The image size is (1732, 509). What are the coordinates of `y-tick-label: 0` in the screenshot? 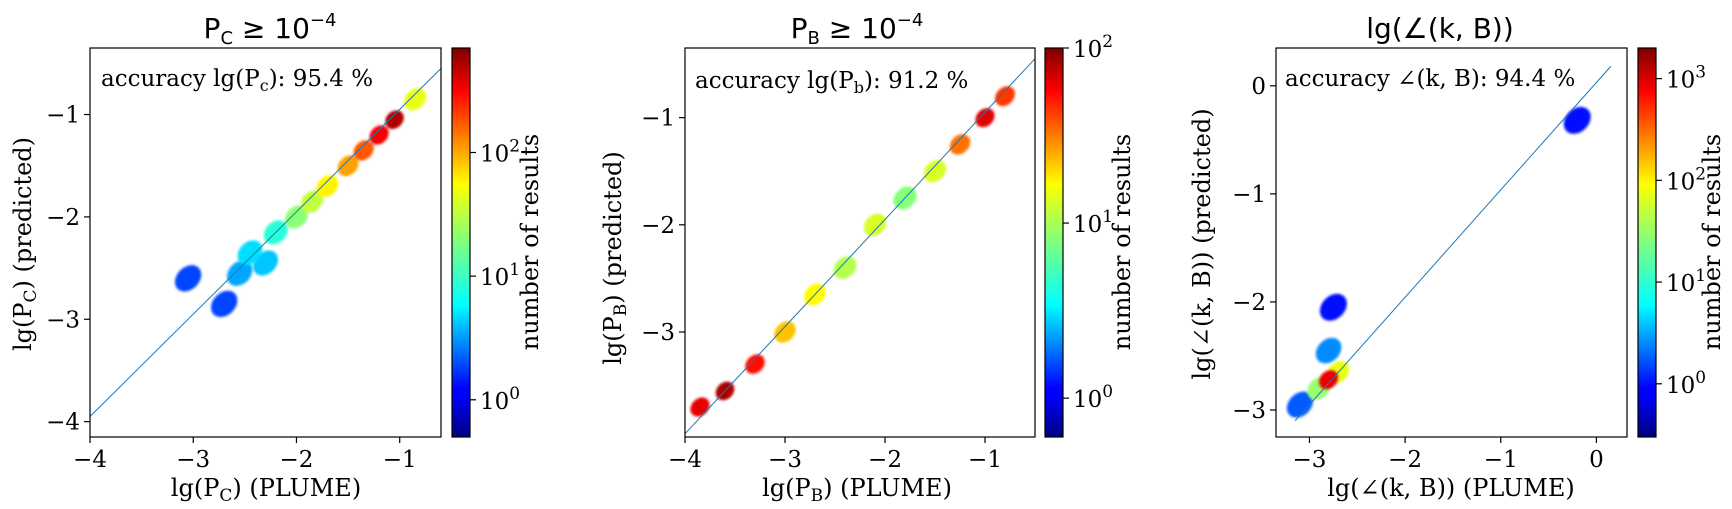 It's located at (1258, 87).